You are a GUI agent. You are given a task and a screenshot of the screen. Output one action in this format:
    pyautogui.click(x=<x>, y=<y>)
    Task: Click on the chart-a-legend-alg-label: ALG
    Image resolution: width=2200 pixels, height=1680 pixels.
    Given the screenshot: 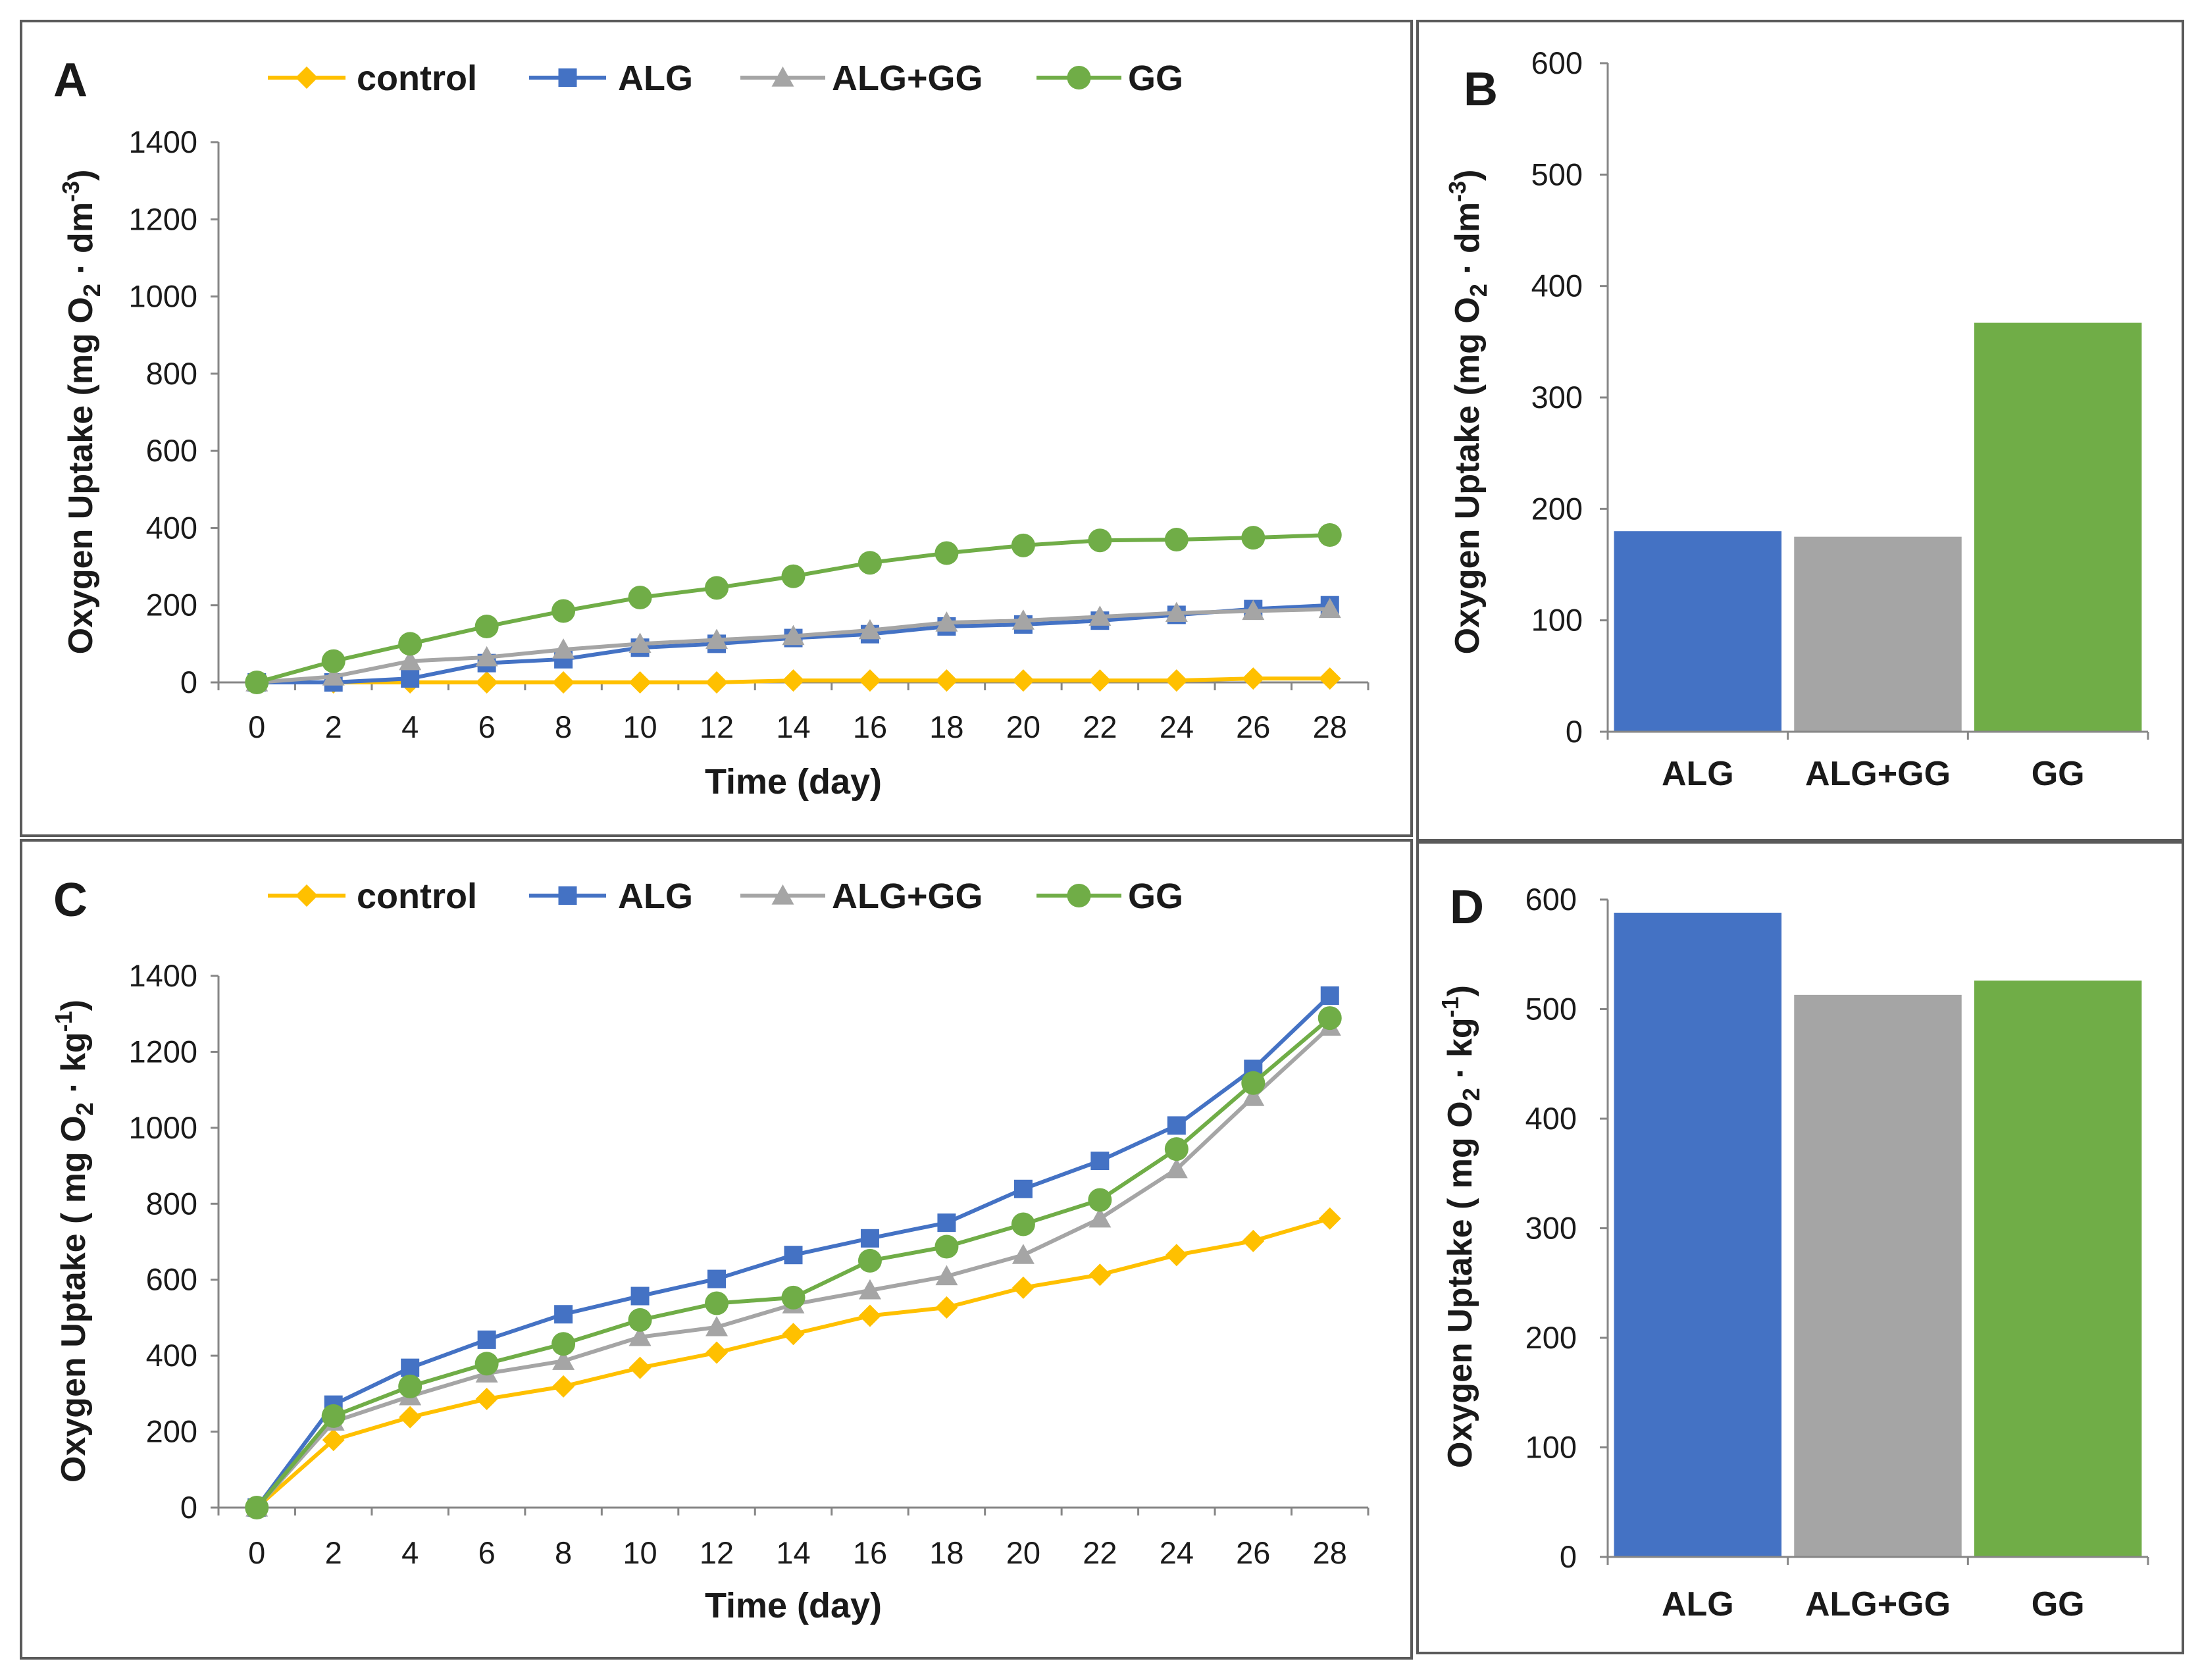 What is the action you would take?
    pyautogui.click(x=655, y=78)
    